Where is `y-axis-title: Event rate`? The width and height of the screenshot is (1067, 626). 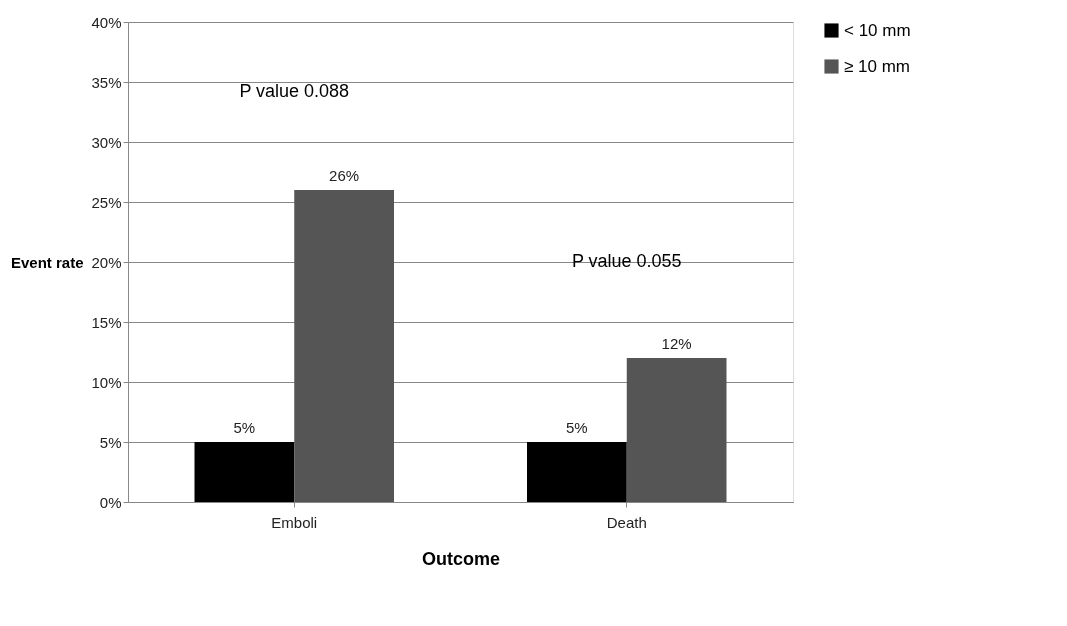 y-axis-title: Event rate is located at coordinates (47, 262).